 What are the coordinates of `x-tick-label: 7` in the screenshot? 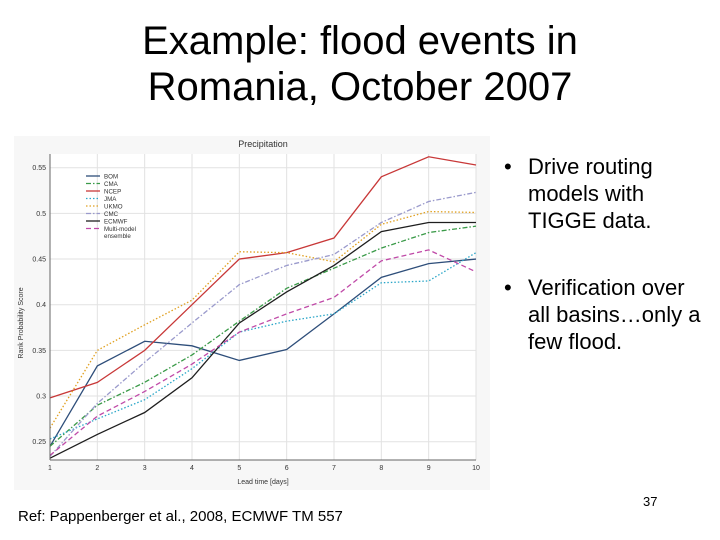 It's located at (334, 468).